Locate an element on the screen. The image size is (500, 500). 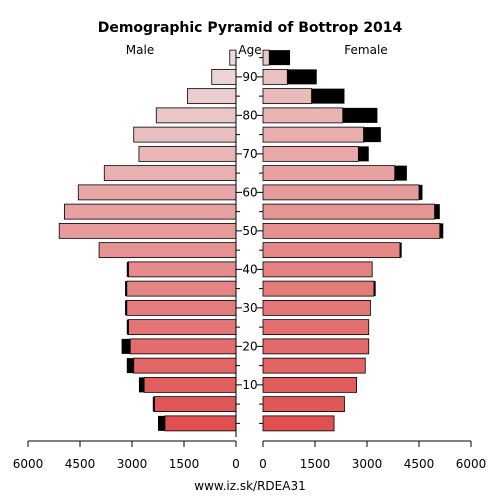
footer-source: www.iz.sk/RDEA31 is located at coordinates (250, 486).